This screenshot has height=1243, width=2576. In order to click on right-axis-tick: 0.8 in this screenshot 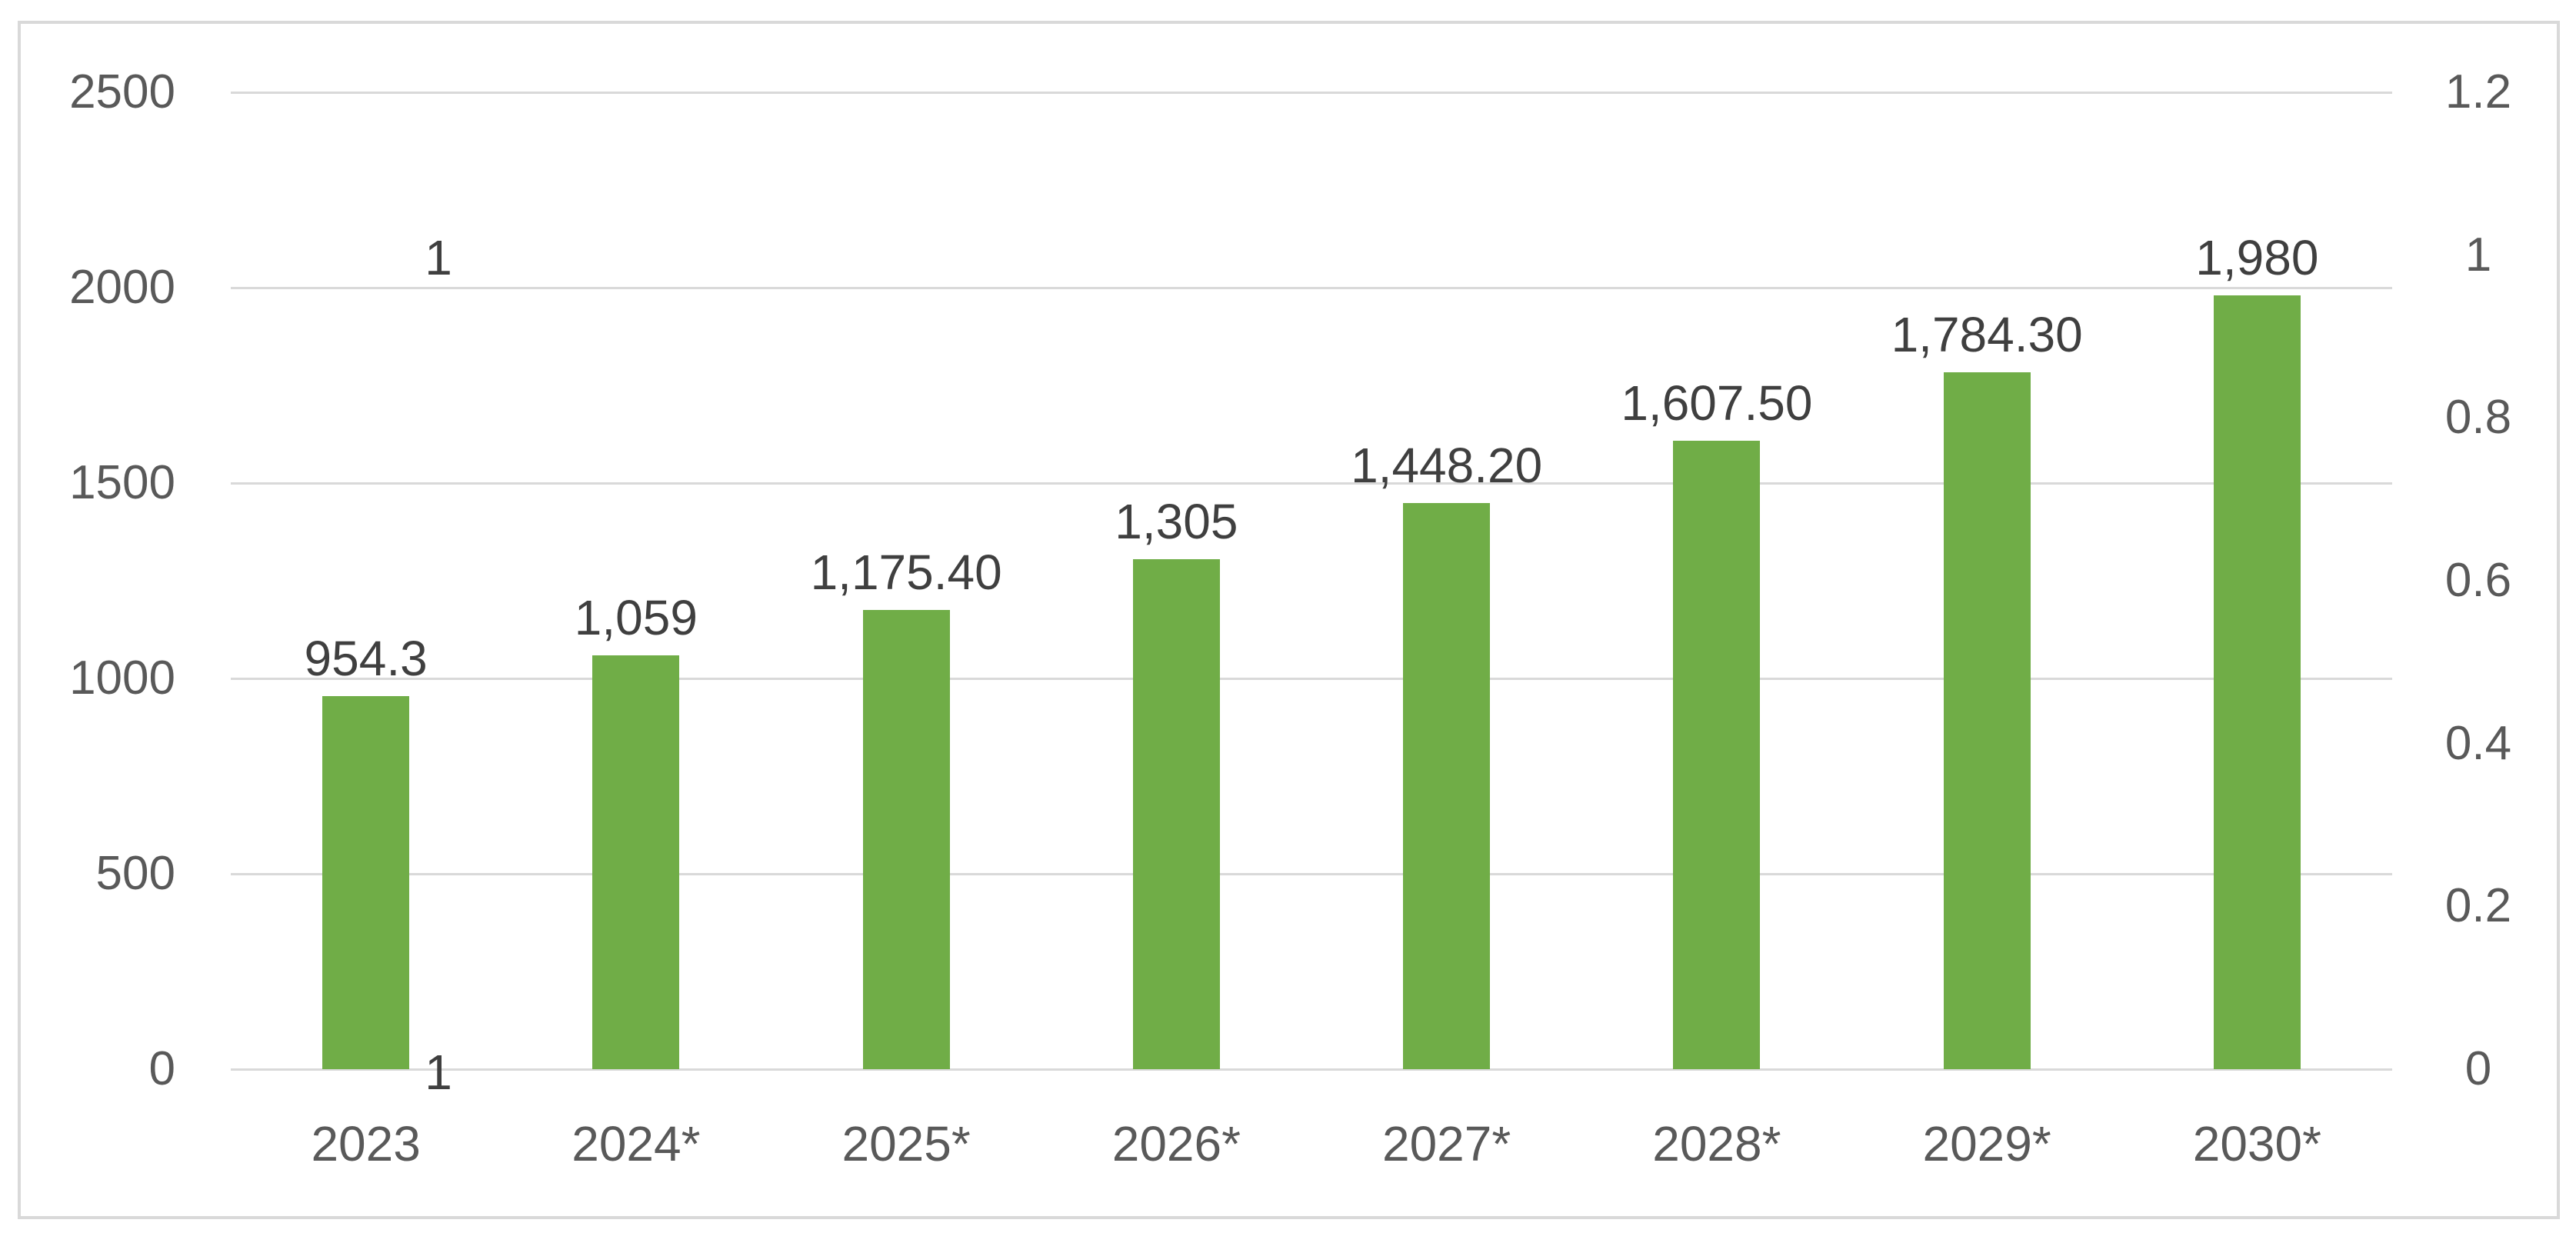, I will do `click(2478, 418)`.